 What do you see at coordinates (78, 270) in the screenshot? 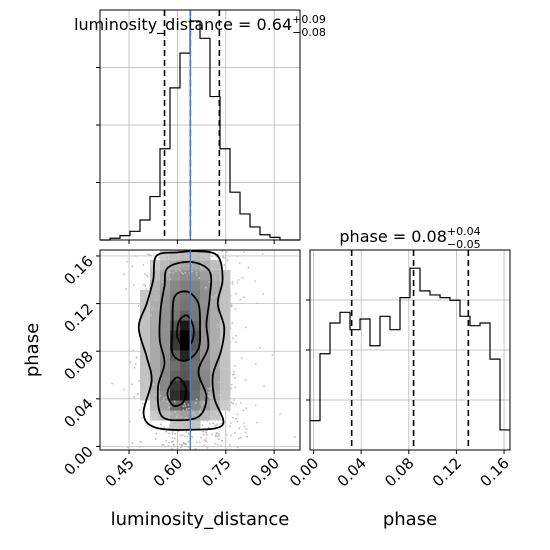
I see `tick-label-phase-y: 0.16` at bounding box center [78, 270].